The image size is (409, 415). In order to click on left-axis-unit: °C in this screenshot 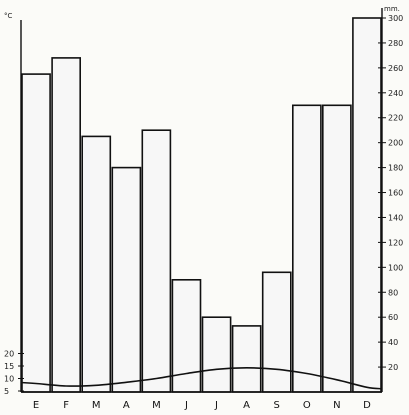, I will do `click(8, 16)`.